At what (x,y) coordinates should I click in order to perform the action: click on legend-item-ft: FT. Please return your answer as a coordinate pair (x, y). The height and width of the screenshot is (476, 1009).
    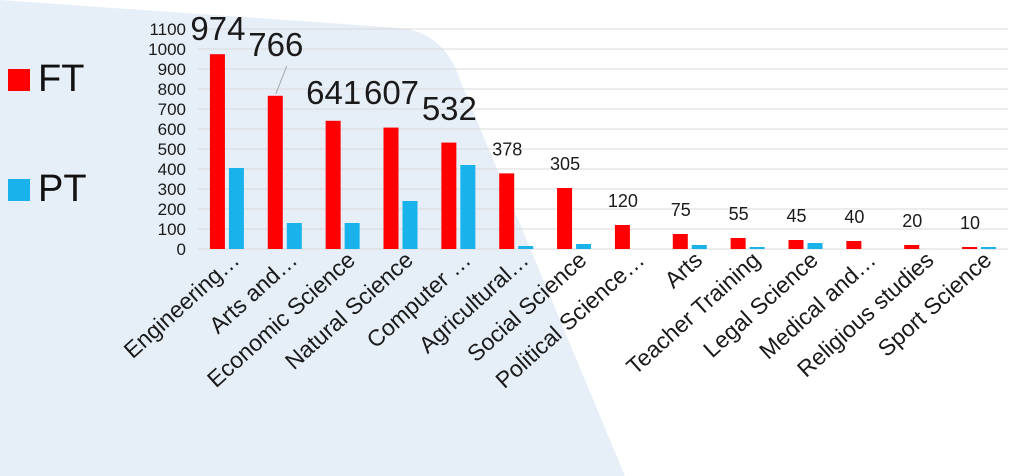
    Looking at the image, I should click on (46, 79).